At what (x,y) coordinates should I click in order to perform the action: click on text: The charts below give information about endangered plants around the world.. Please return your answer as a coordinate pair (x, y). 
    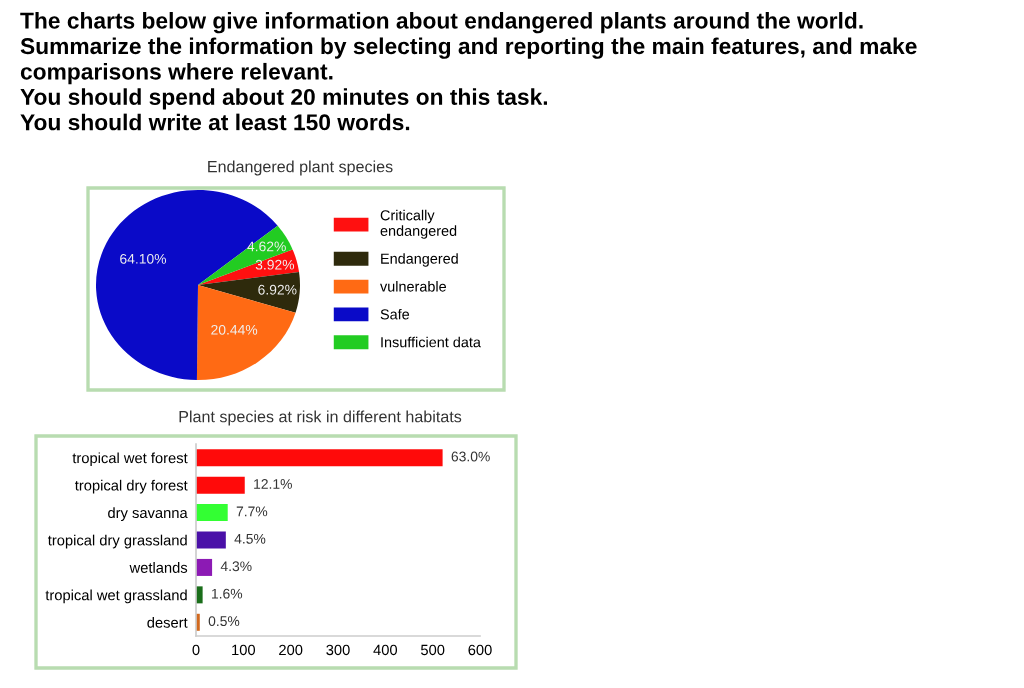
    Looking at the image, I should click on (441, 23).